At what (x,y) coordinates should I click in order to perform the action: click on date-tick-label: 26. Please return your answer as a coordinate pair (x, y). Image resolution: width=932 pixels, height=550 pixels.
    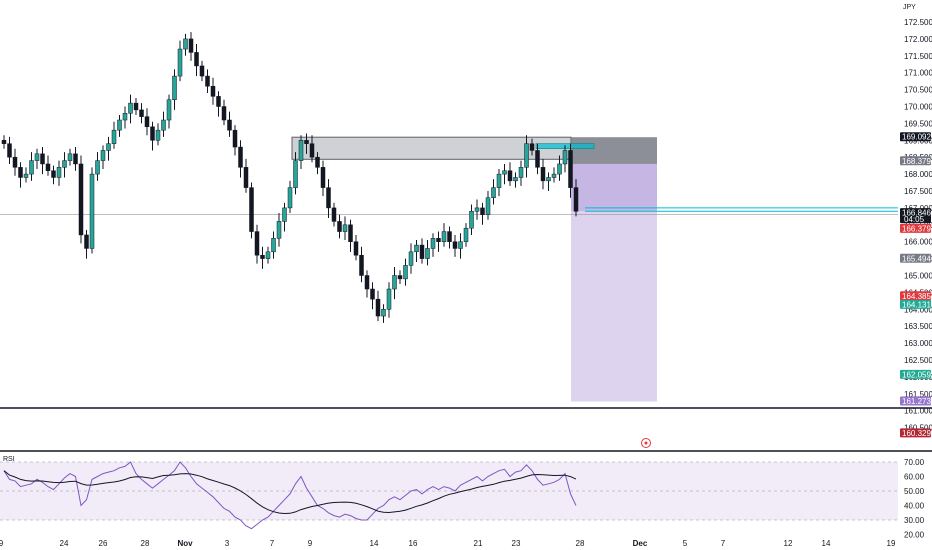
    Looking at the image, I should click on (103, 543).